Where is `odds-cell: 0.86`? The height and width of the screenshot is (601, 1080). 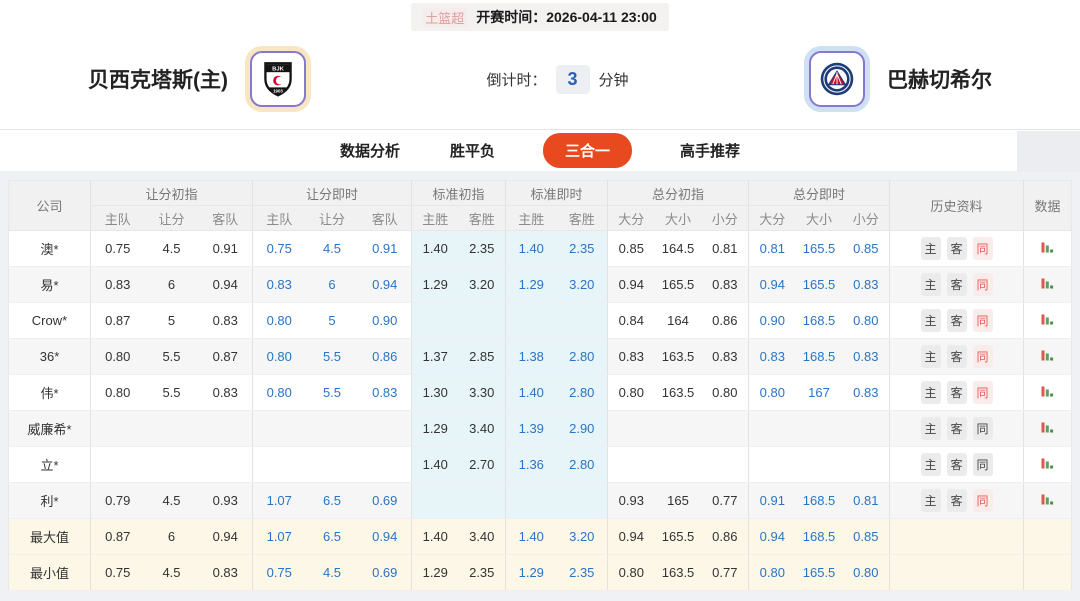 odds-cell: 0.86 is located at coordinates (725, 536).